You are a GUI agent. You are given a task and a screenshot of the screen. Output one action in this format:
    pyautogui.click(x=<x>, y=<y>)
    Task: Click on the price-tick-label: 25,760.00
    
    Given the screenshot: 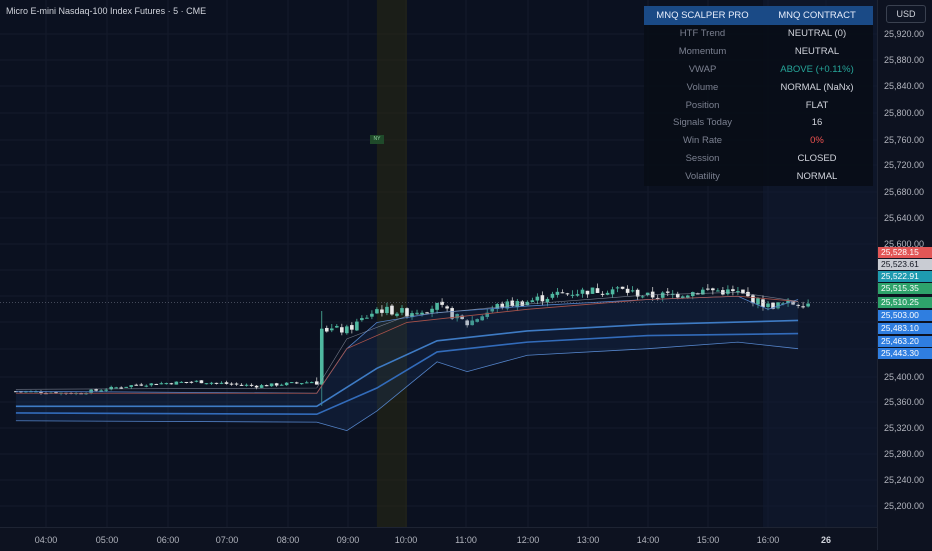 What is the action you would take?
    pyautogui.click(x=904, y=140)
    